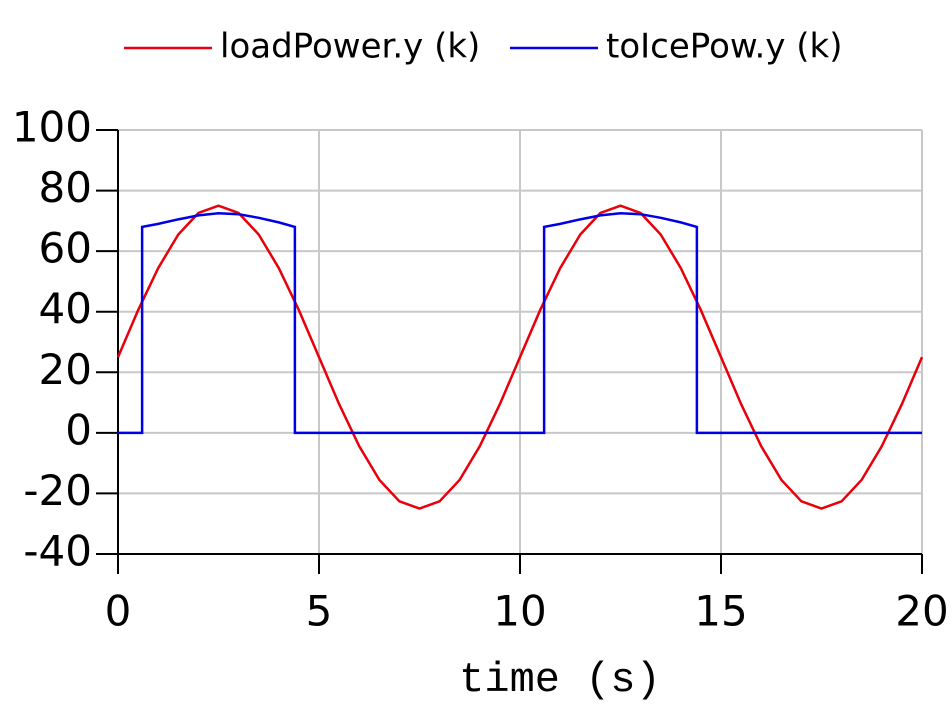 The width and height of the screenshot is (952, 708). Describe the element at coordinates (118, 611) in the screenshot. I see `x-tick-label: 0` at that location.